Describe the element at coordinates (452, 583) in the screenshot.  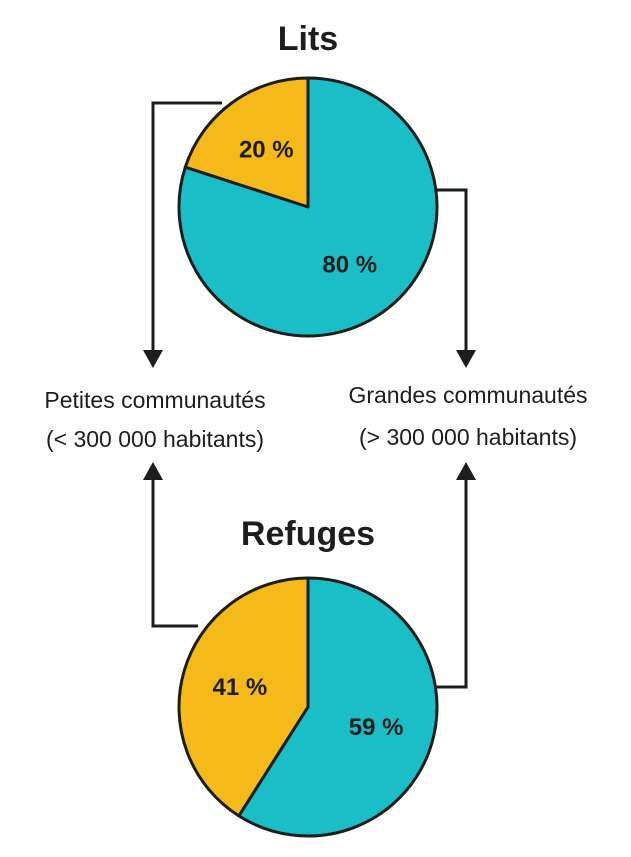
I see `connector-refuges-large` at that location.